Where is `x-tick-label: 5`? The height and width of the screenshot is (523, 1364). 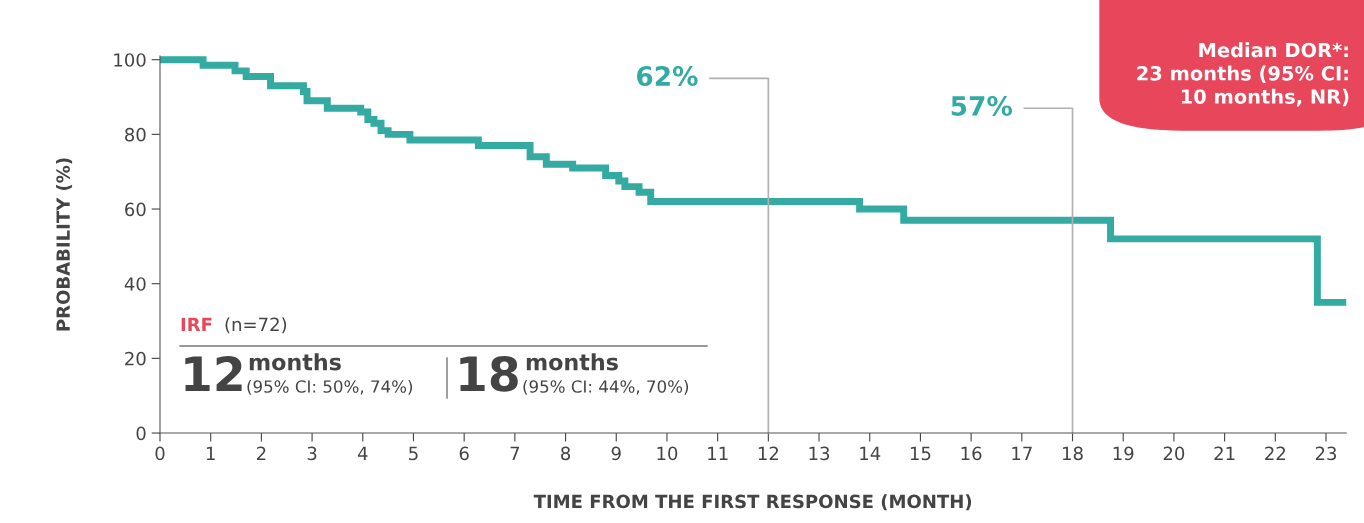
x-tick-label: 5 is located at coordinates (413, 453).